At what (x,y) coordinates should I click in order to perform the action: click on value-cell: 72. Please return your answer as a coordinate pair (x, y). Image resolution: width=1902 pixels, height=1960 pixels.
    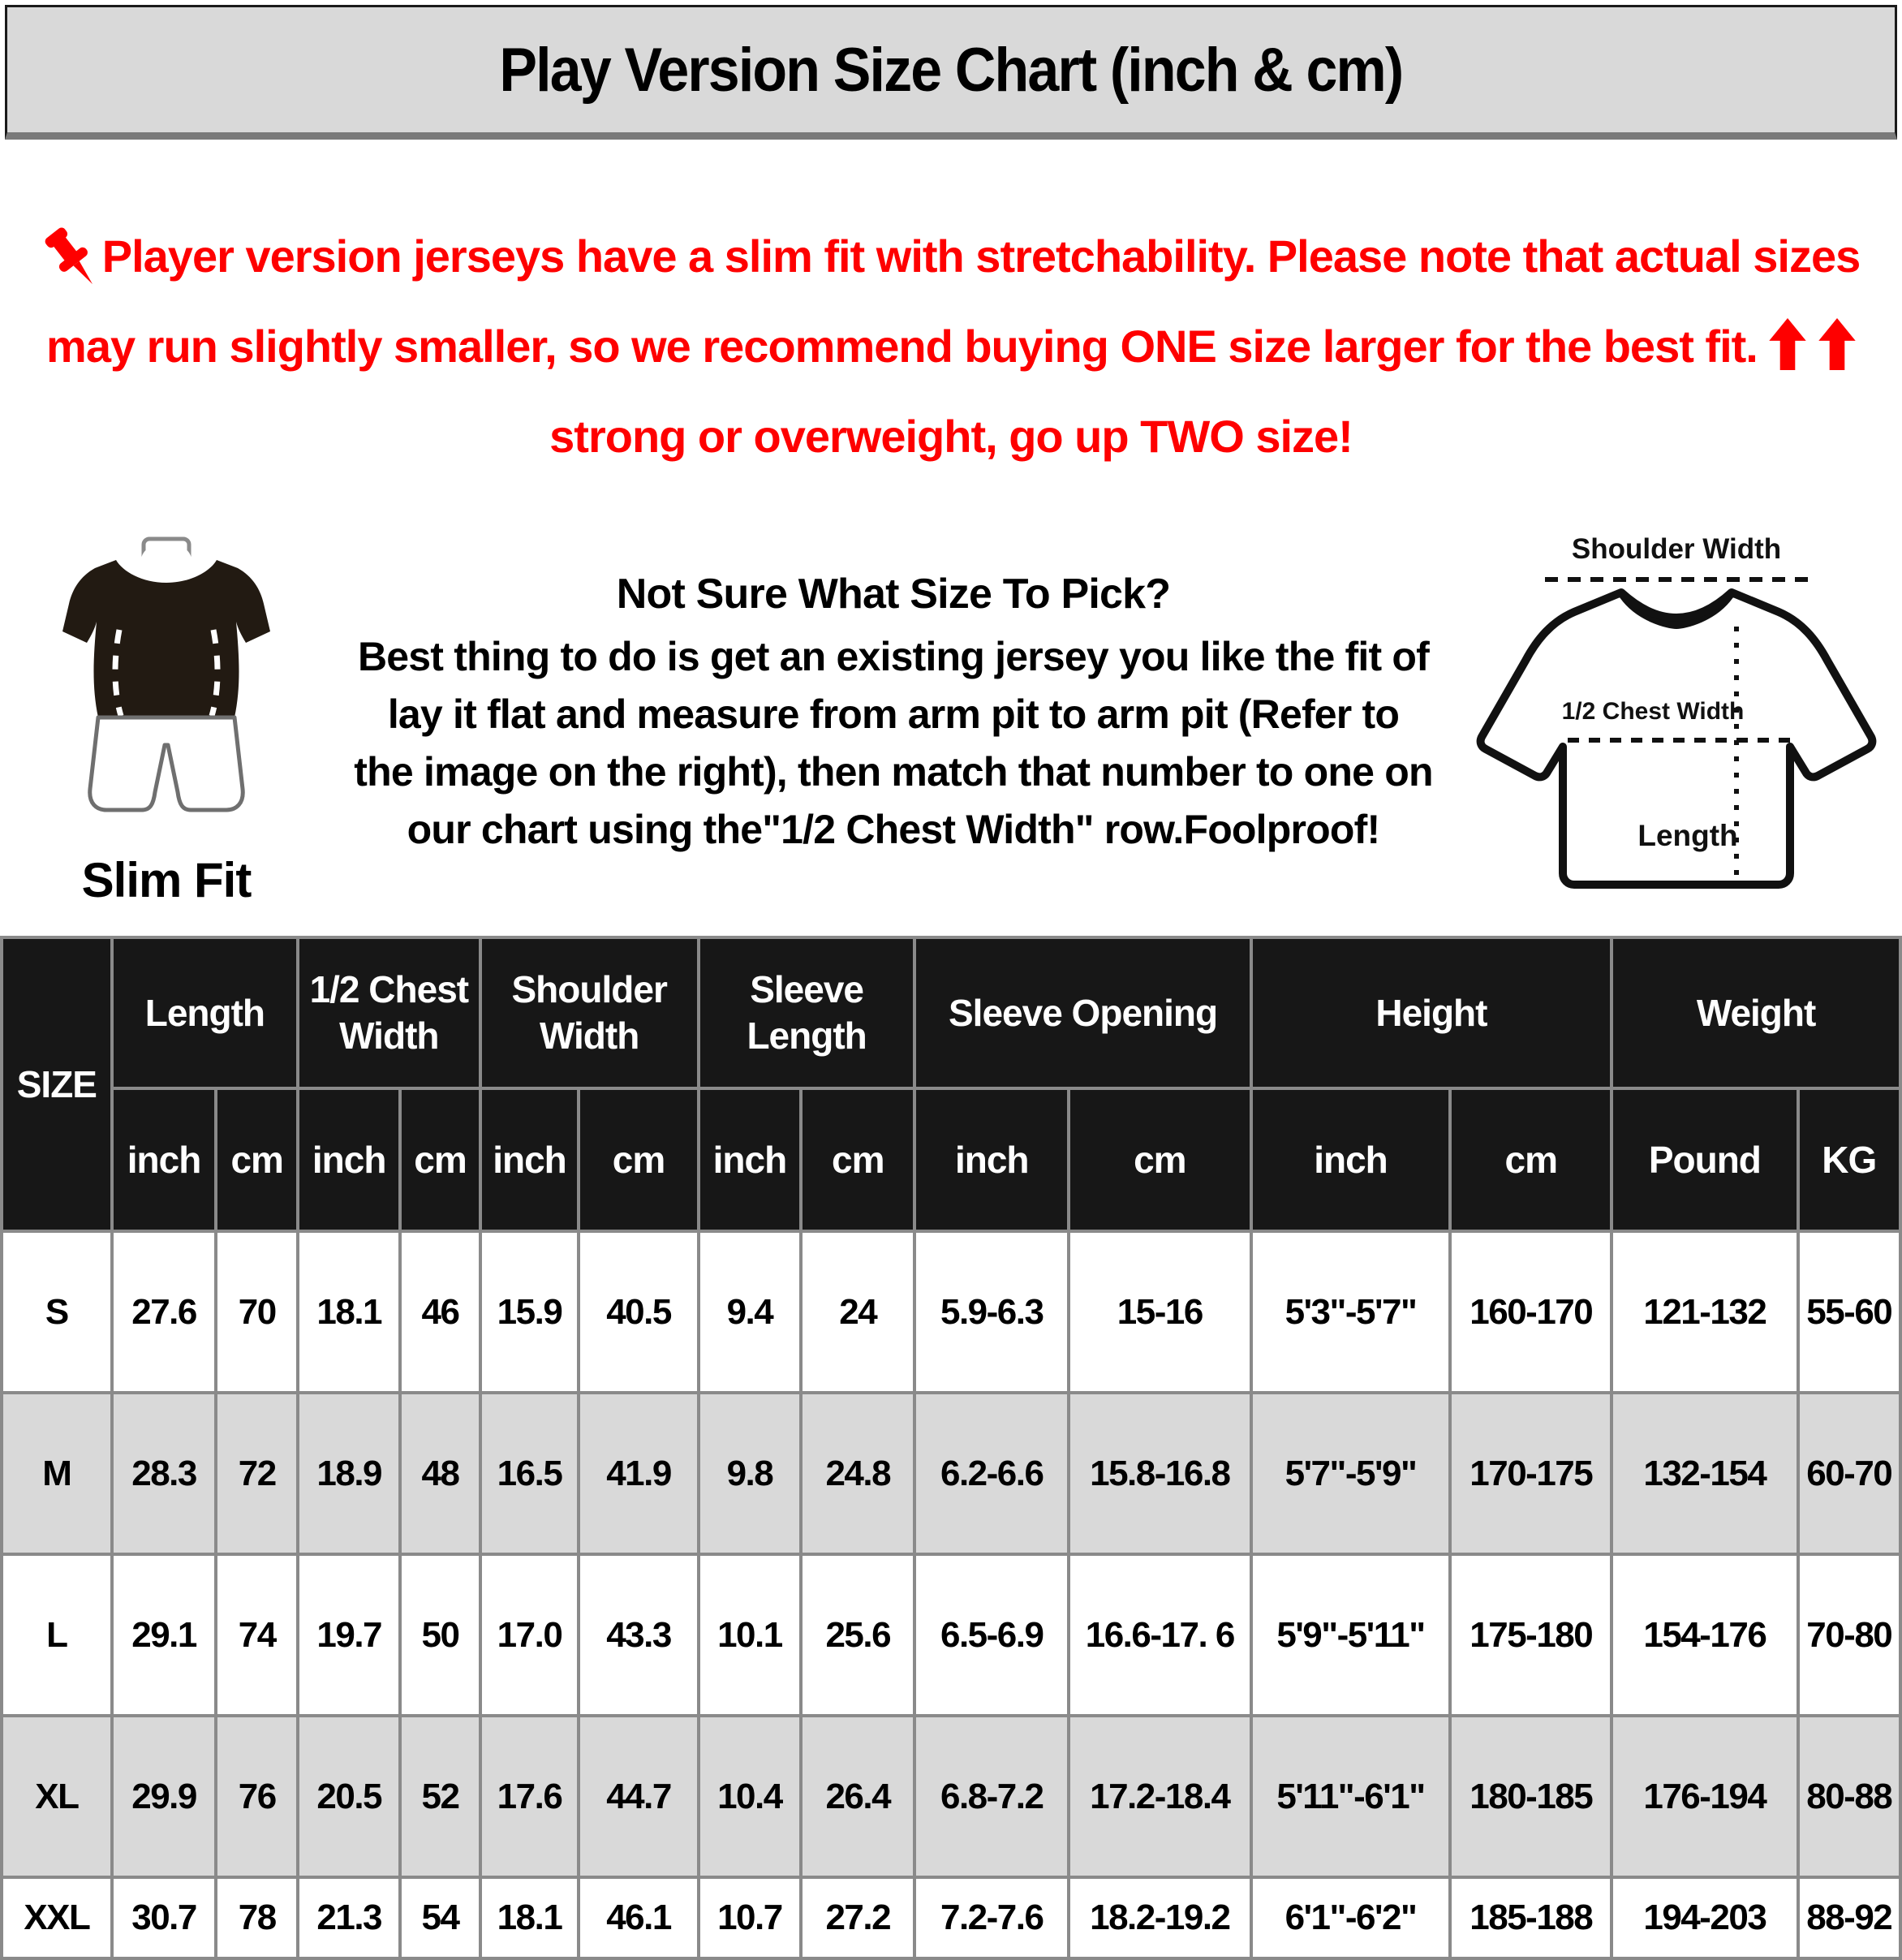
    Looking at the image, I should click on (257, 1474).